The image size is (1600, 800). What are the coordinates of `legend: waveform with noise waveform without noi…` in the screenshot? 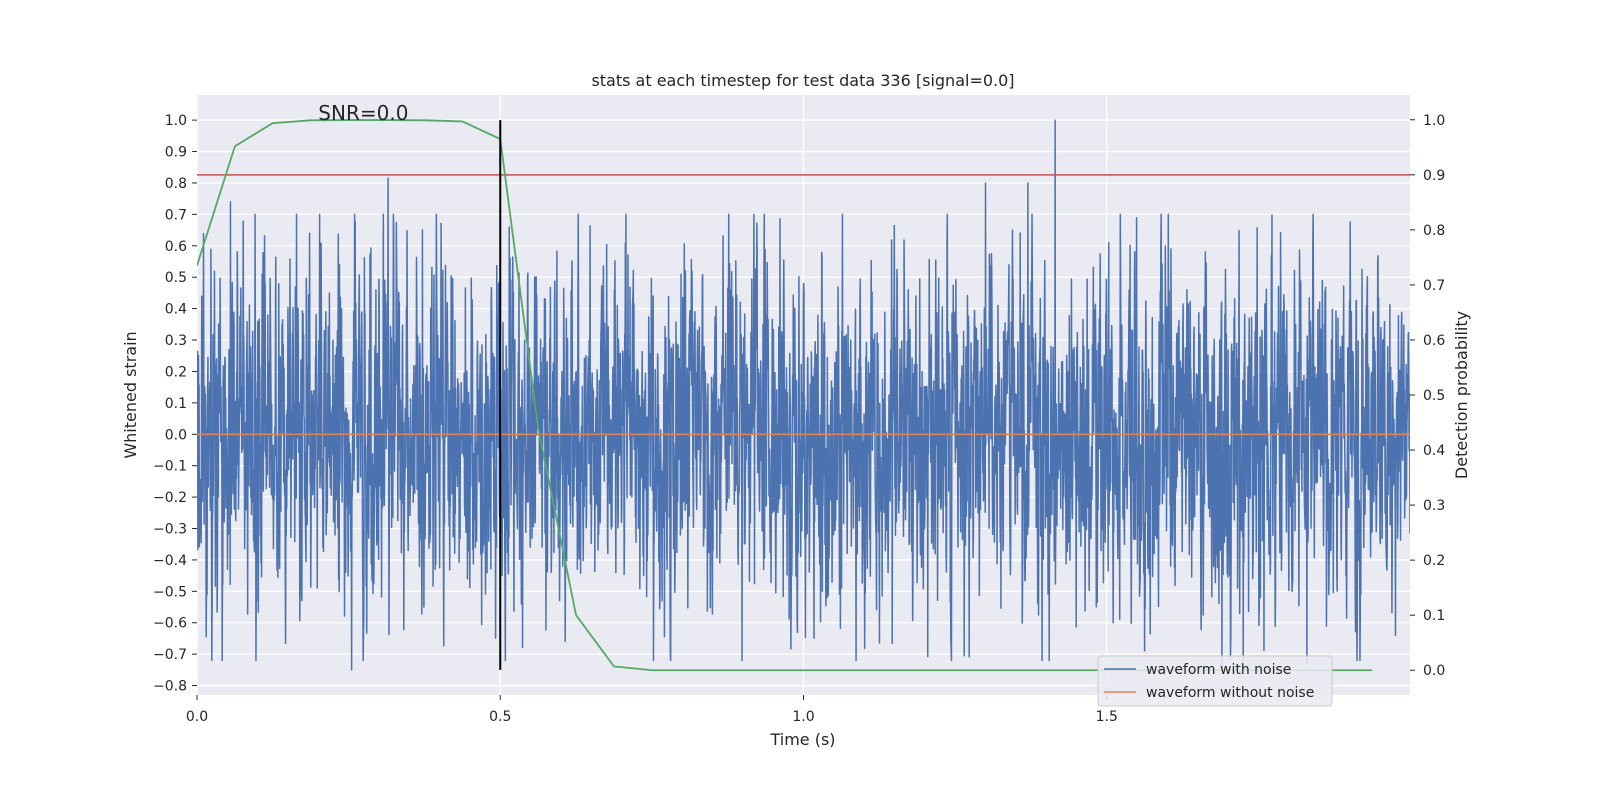 It's located at (1215, 681).